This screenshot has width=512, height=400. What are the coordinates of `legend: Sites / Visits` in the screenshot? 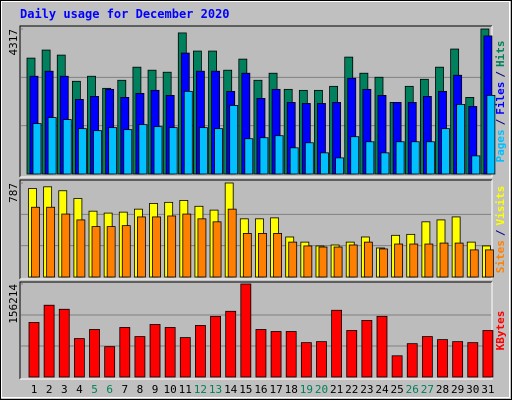 It's located at (500, 230).